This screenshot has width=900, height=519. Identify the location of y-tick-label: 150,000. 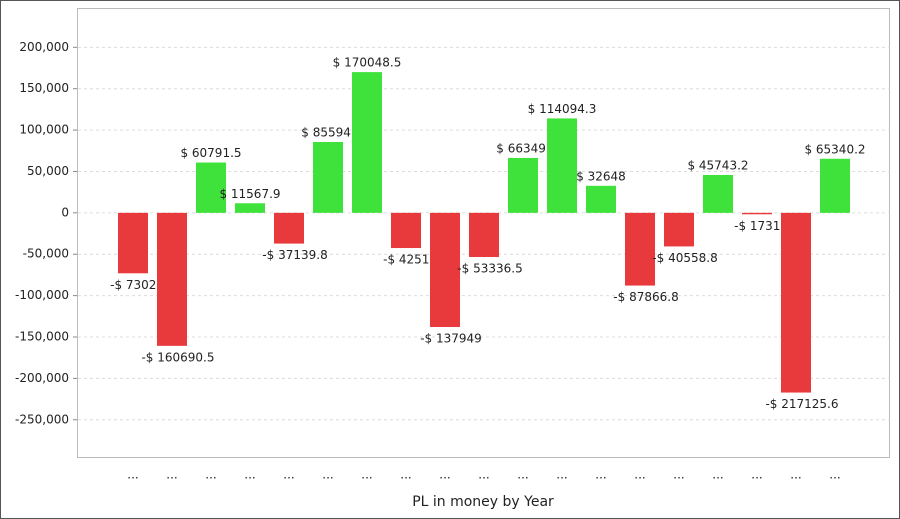
(44, 88).